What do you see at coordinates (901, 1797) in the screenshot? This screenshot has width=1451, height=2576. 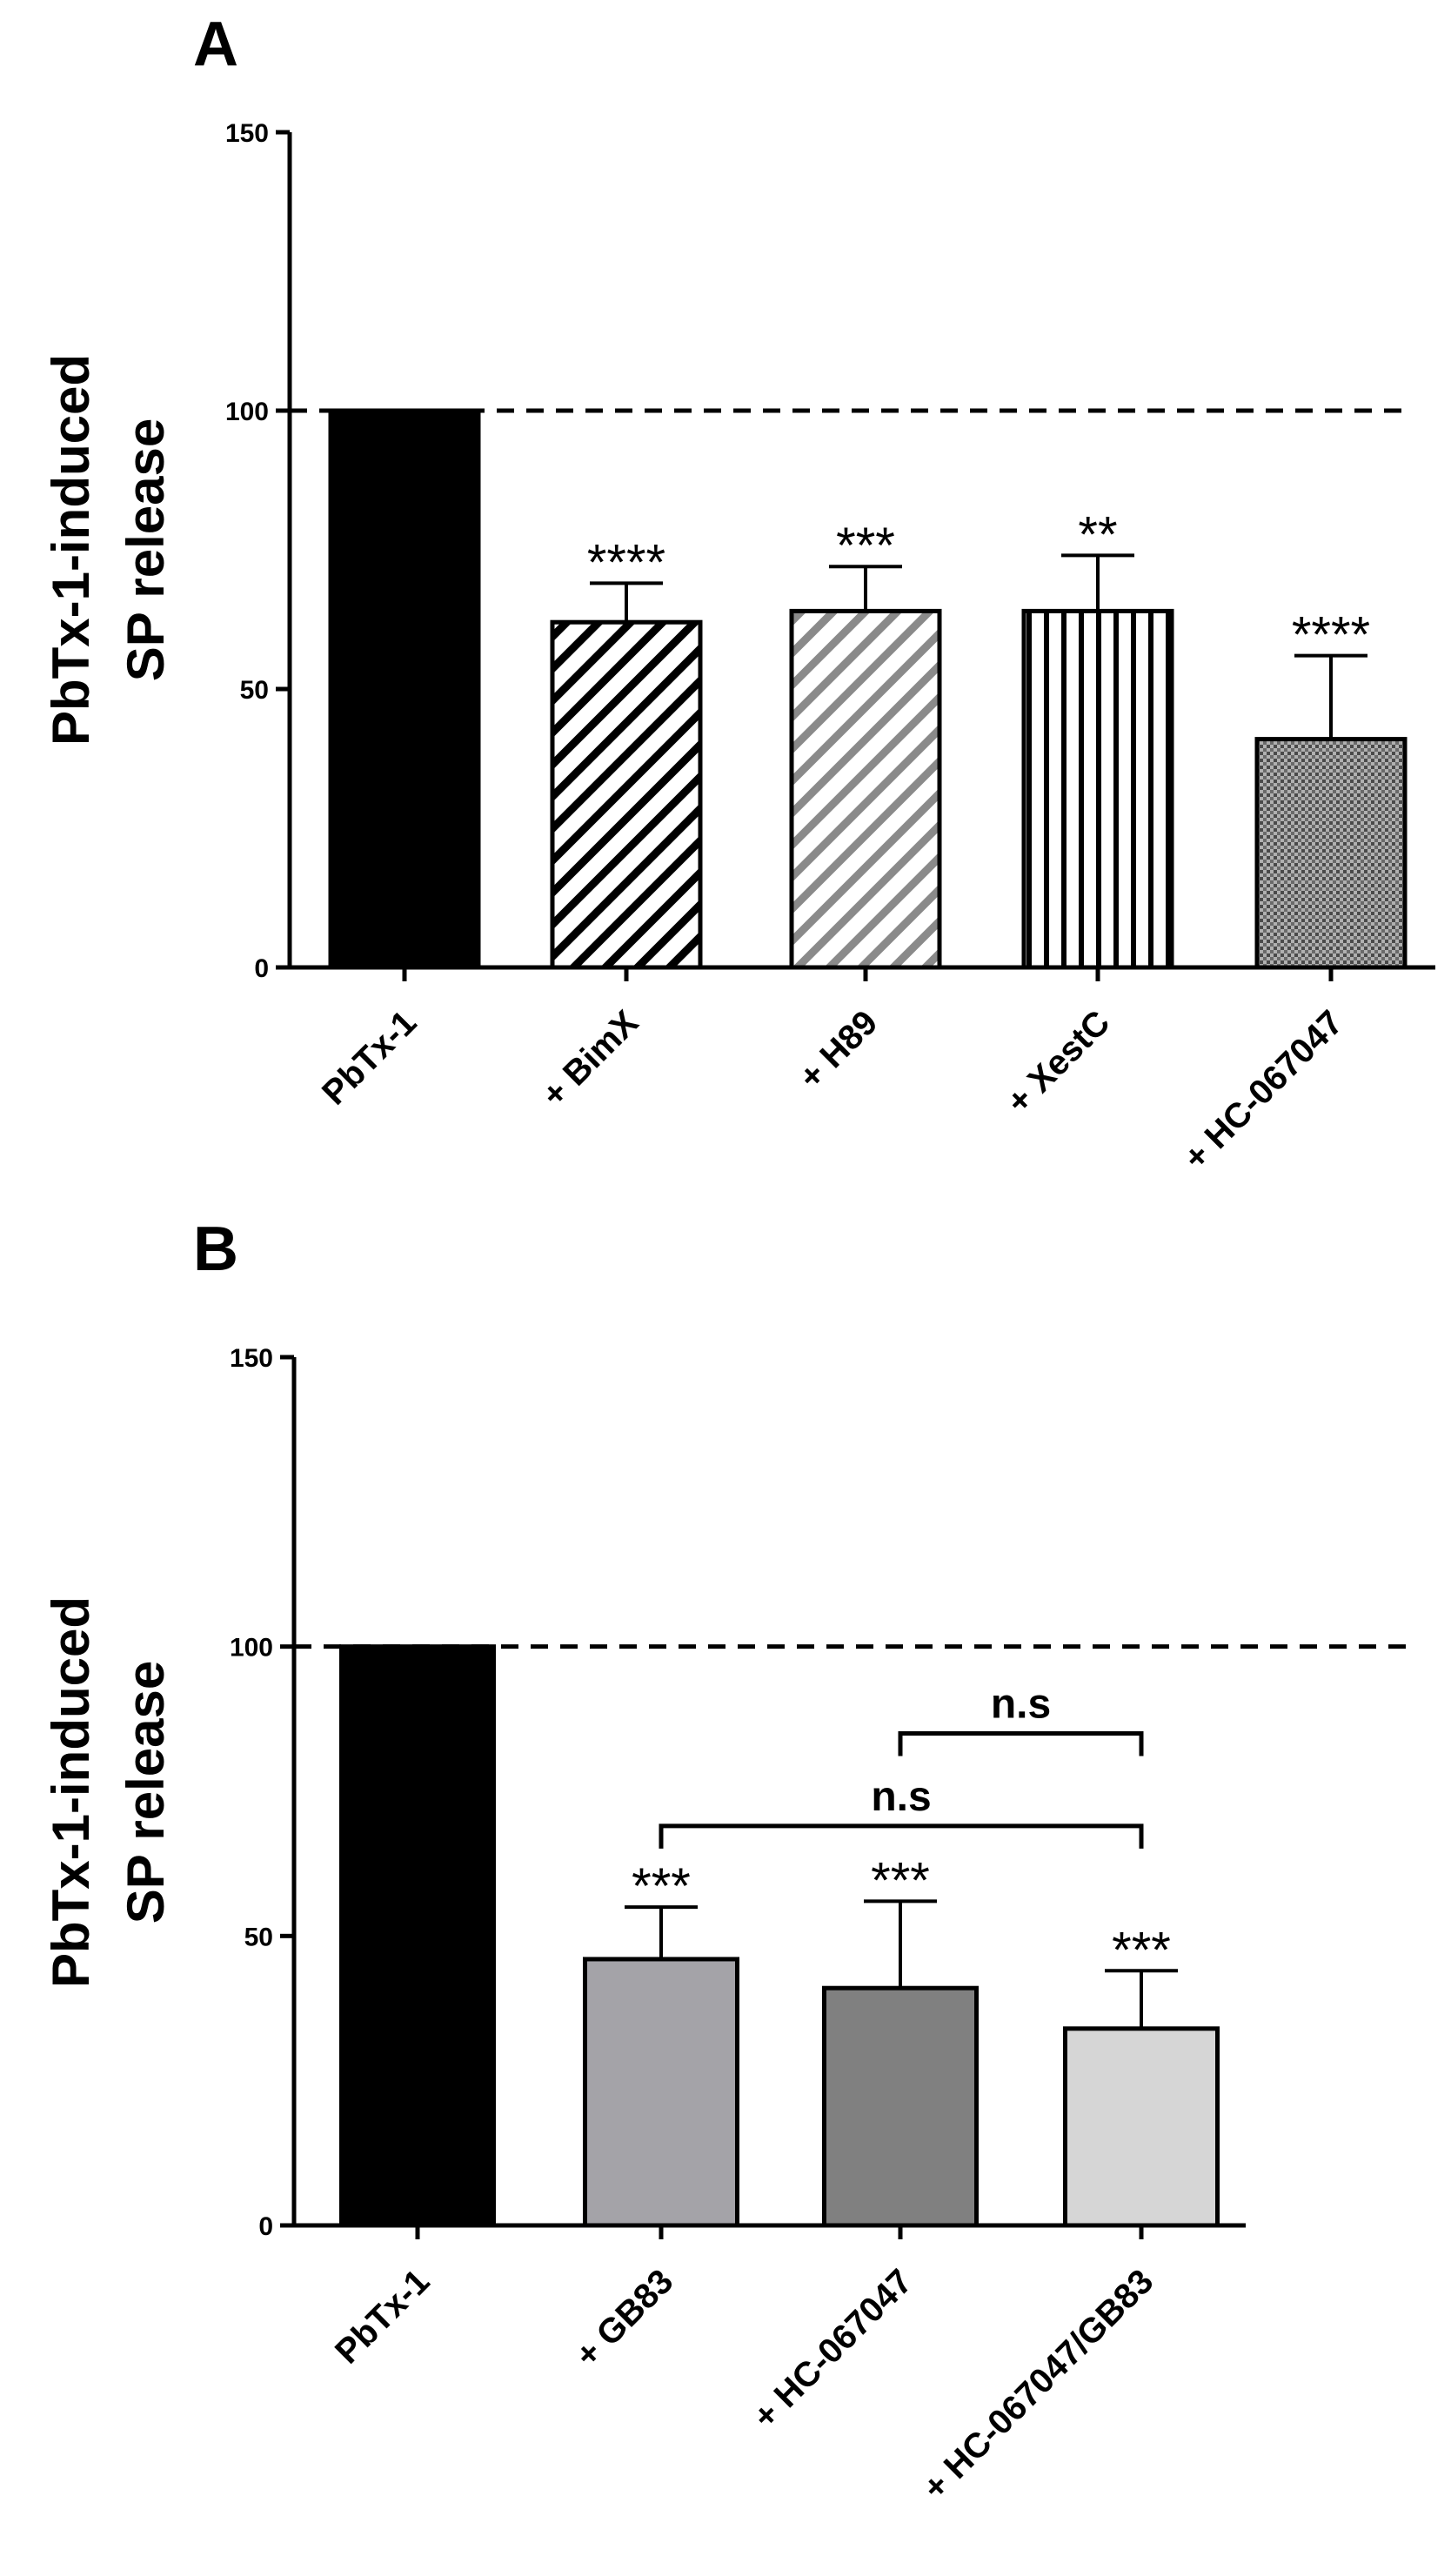 I see `bracket-label-1: n.s` at bounding box center [901, 1797].